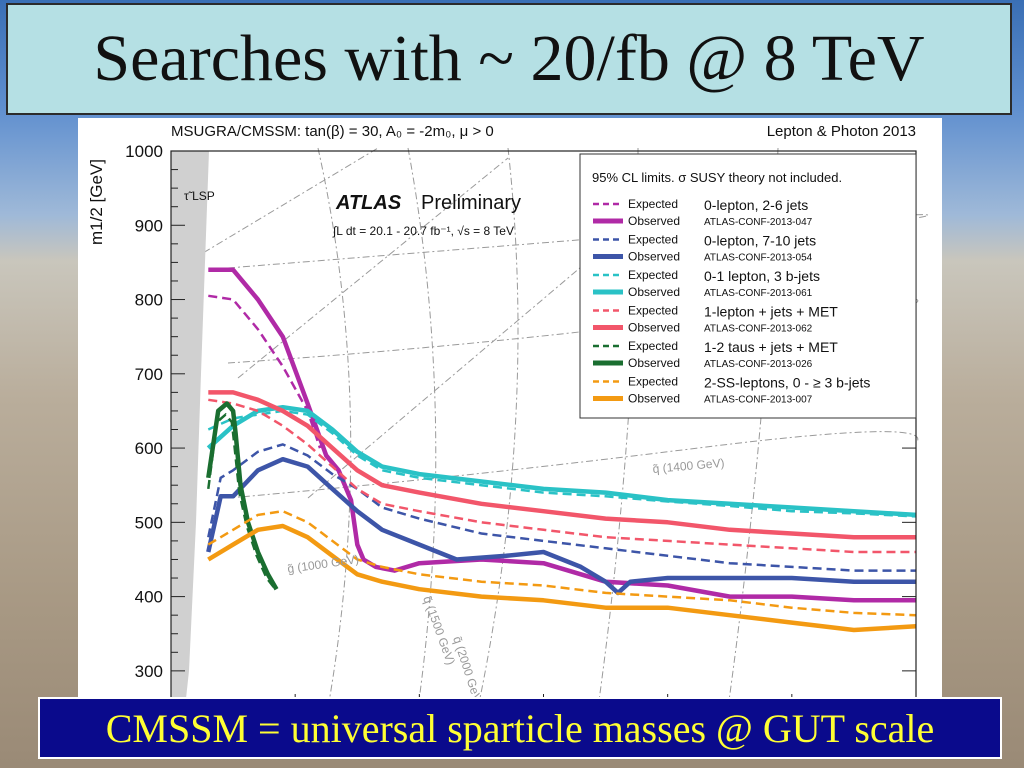 The width and height of the screenshot is (1024, 768). What do you see at coordinates (760, 241) in the screenshot?
I see `legend-series-name: 0-lepton, 7-10 jets` at bounding box center [760, 241].